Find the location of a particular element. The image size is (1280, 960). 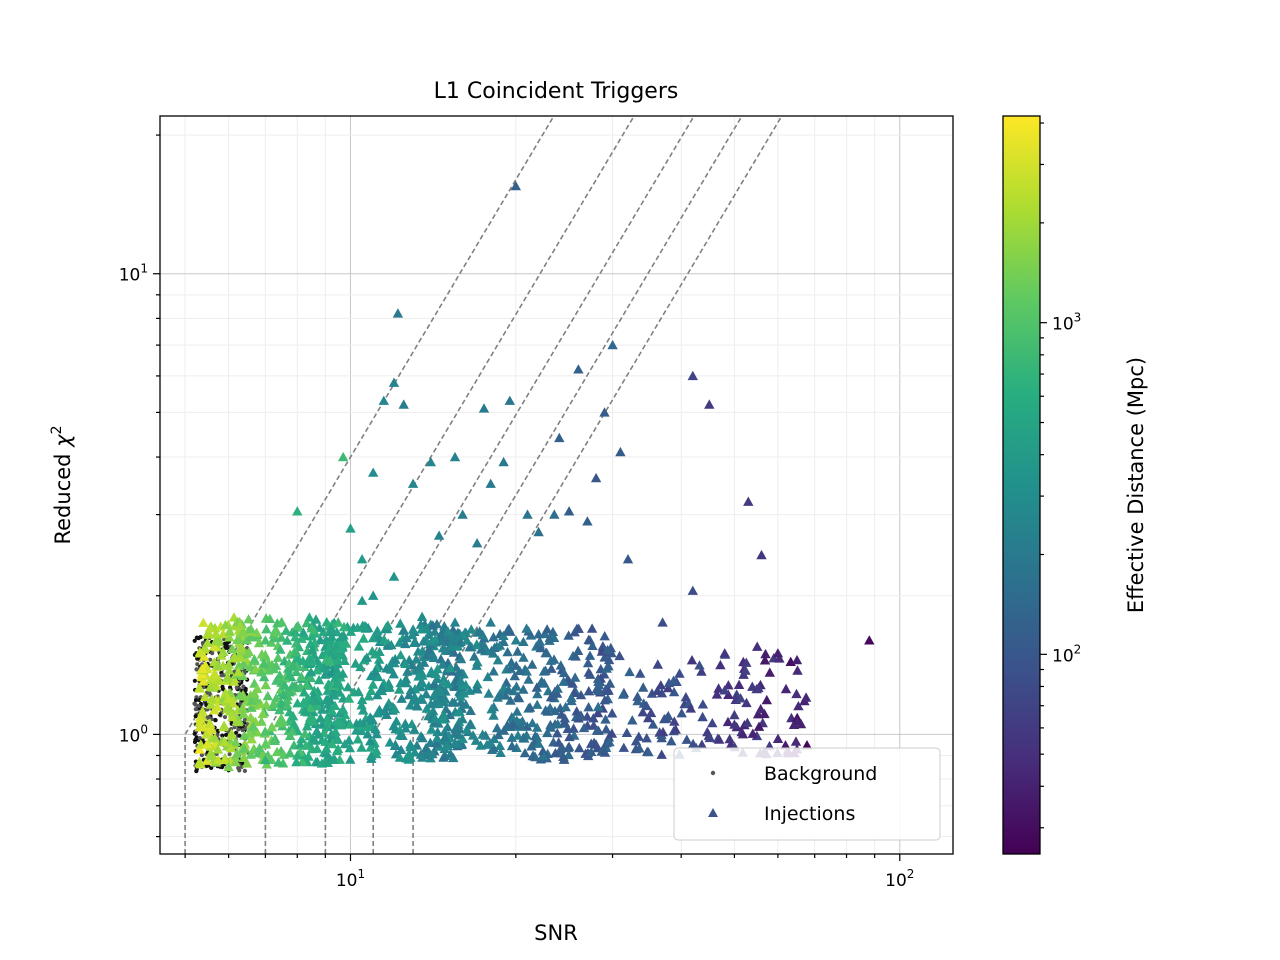

y-tick-label-exp: 1 is located at coordinates (144, 269).